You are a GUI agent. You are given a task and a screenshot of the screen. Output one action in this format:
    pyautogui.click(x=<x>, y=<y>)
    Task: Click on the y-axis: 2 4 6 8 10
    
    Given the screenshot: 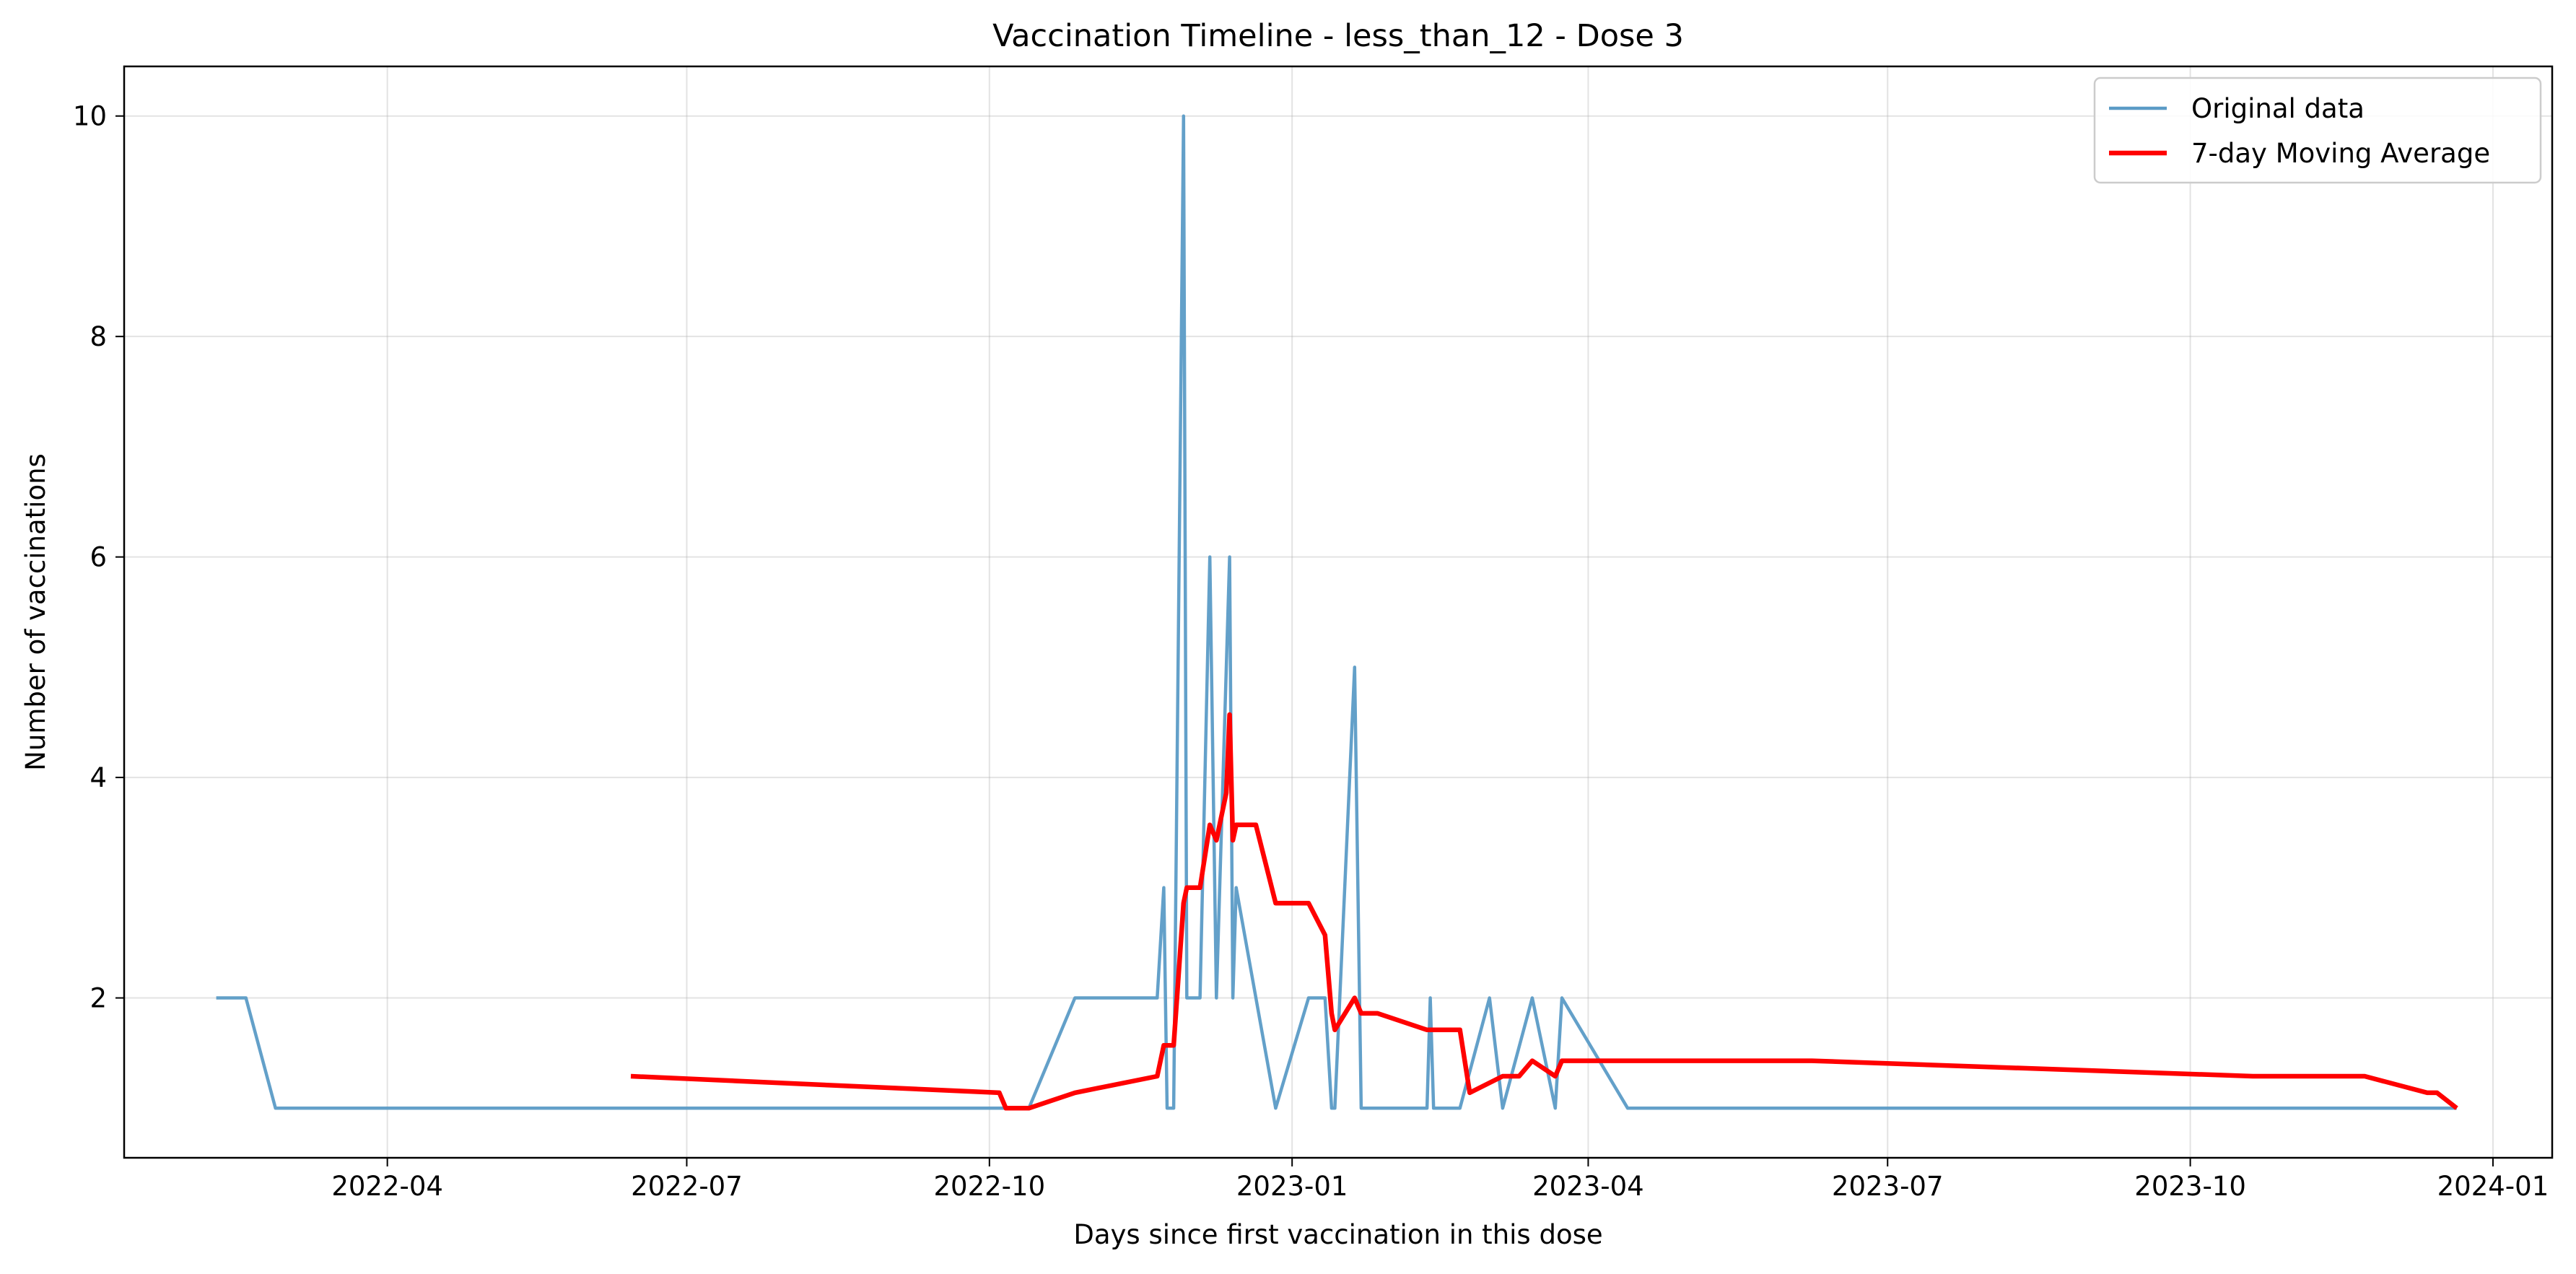 What is the action you would take?
    pyautogui.click(x=98, y=558)
    